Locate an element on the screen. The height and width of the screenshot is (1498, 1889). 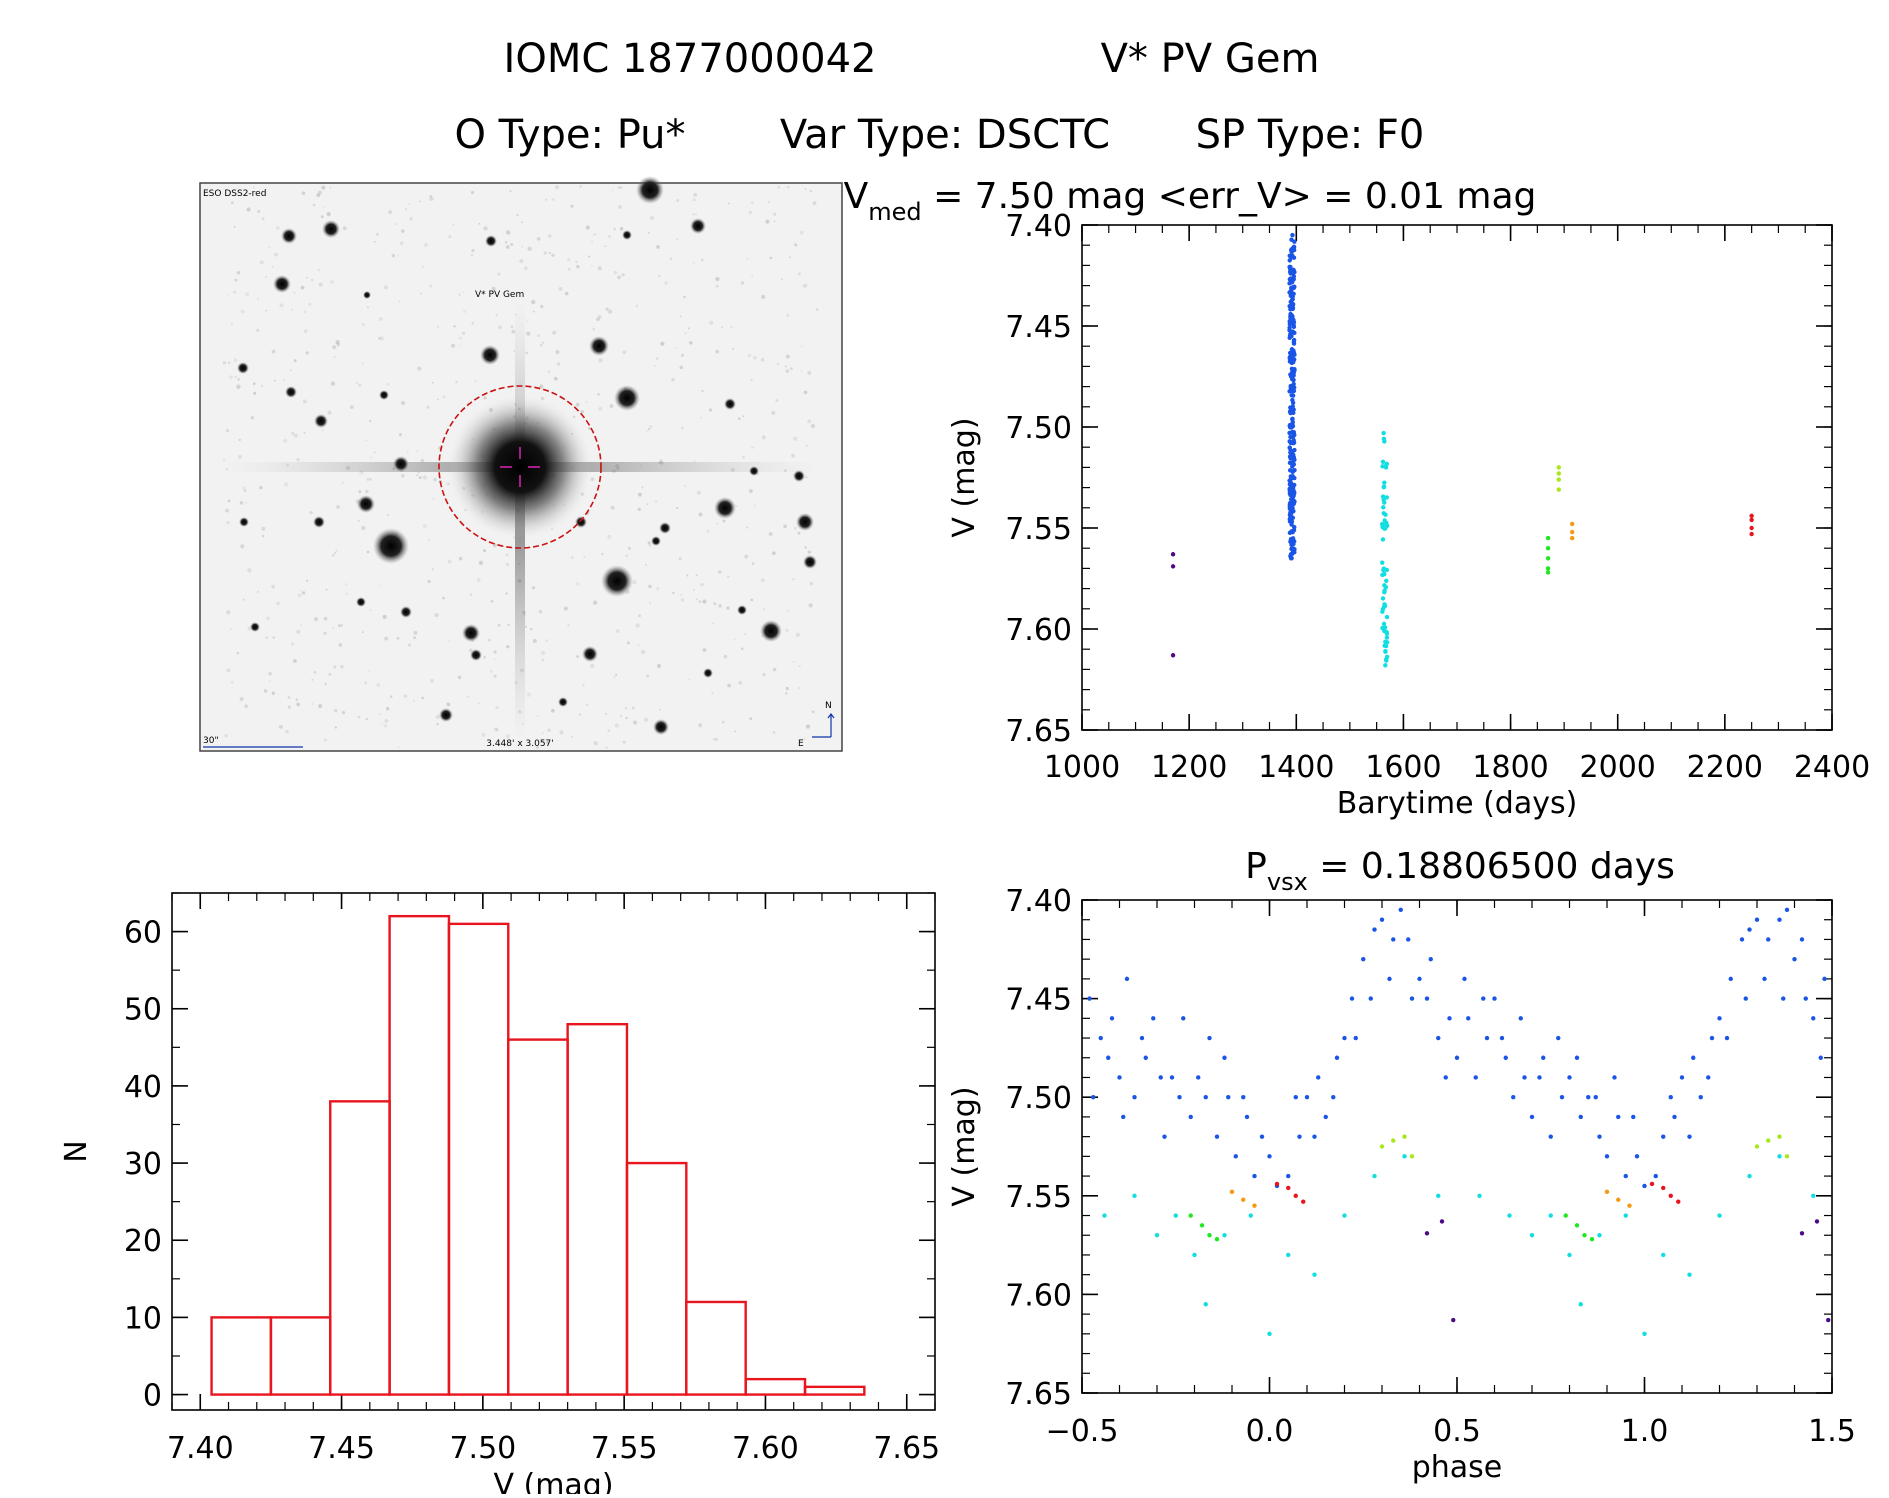
x-axis-label: Barytime (days) is located at coordinates (1457, 803).